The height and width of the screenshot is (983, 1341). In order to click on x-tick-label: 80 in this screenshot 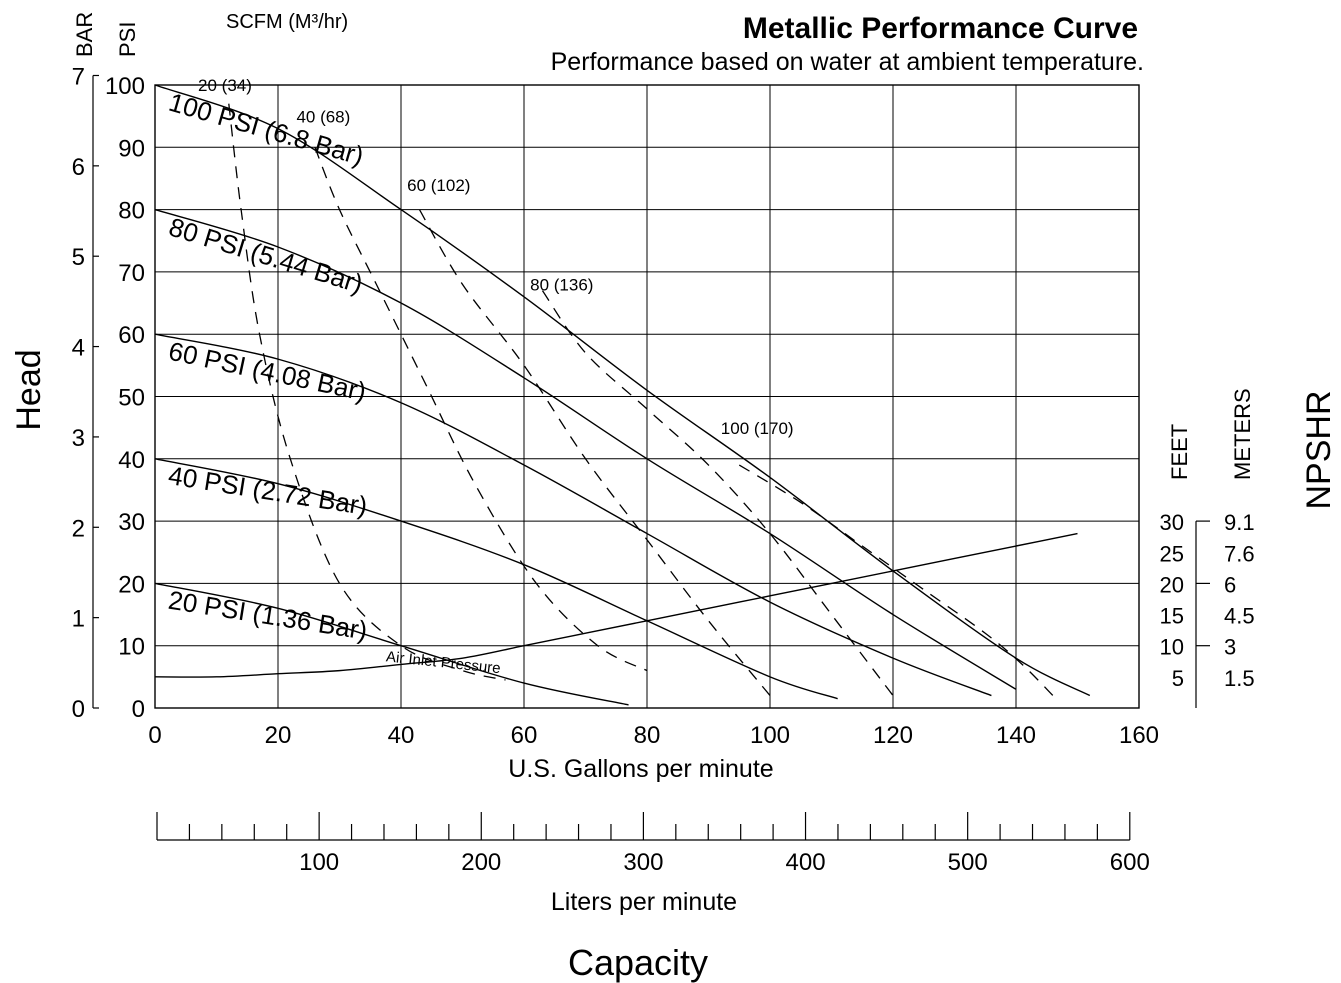, I will do `click(647, 735)`.